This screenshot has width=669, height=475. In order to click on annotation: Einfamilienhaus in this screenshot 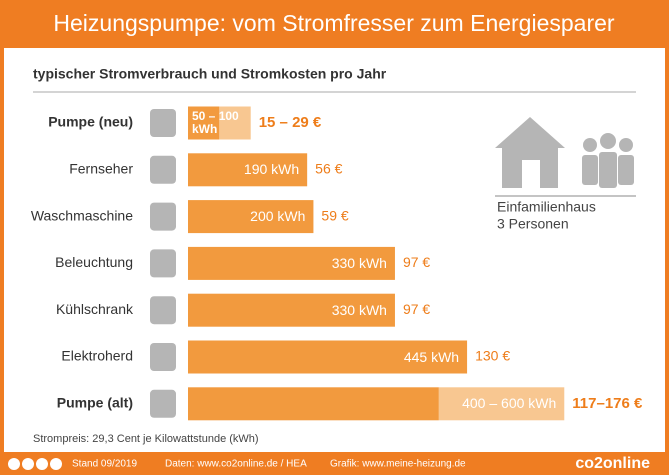, I will do `click(546, 207)`.